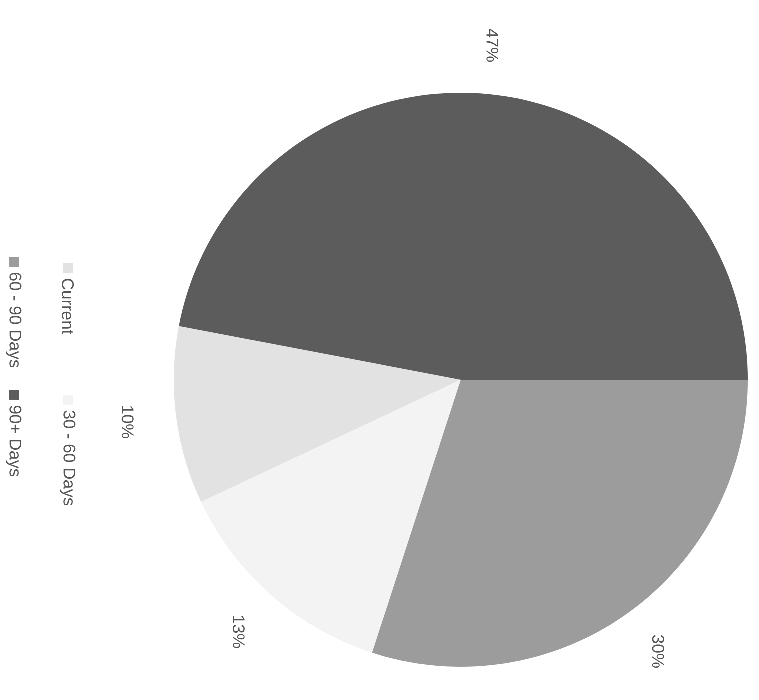 Image resolution: width=759 pixels, height=700 pixels. I want to click on legend-label: 90+ Days, so click(14, 441).